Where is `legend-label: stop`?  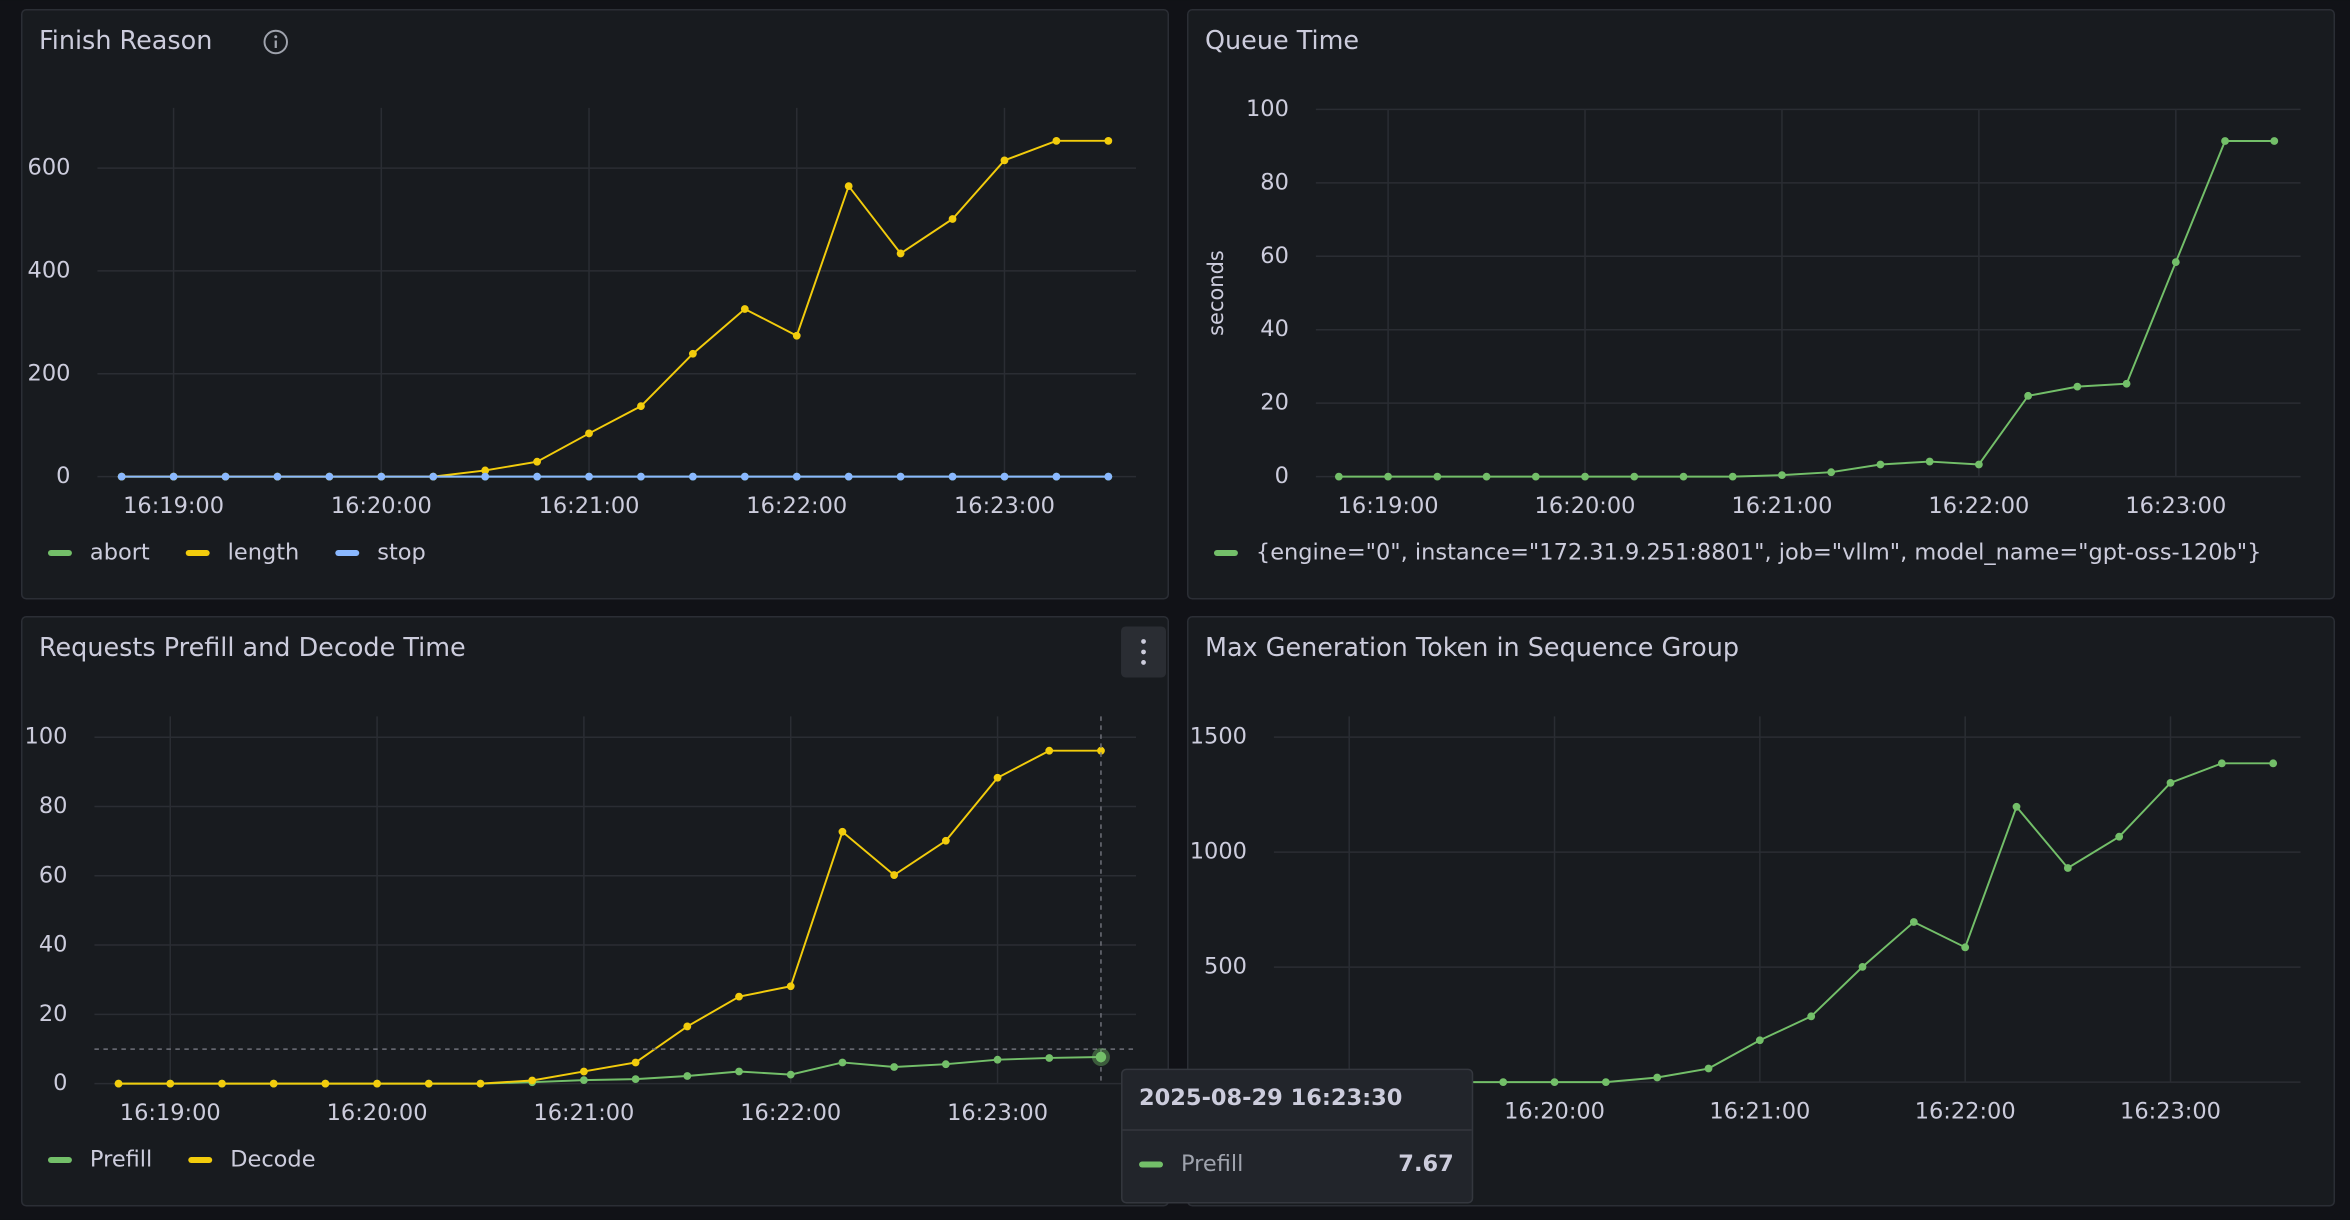 legend-label: stop is located at coordinates (401, 553).